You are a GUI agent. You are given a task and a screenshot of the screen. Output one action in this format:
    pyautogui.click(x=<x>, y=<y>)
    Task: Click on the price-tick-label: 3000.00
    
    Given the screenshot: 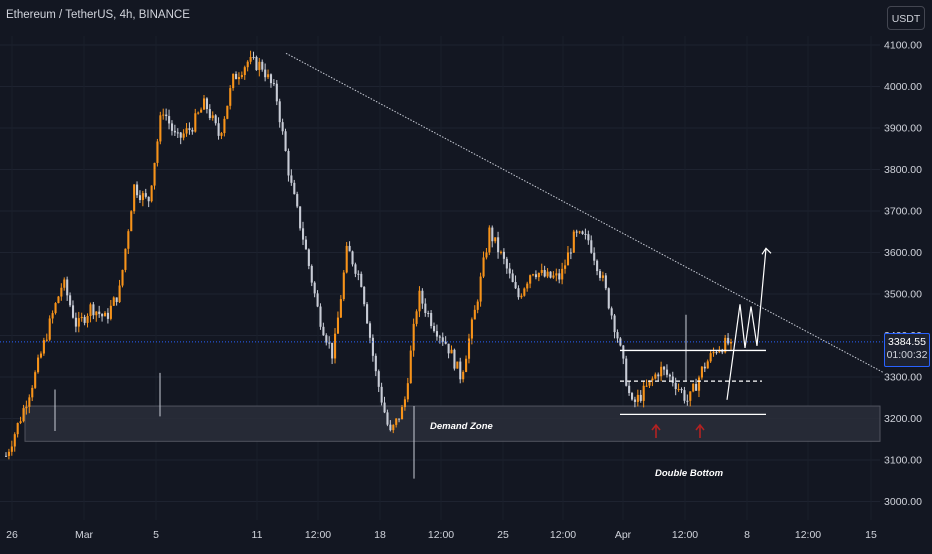 What is the action you would take?
    pyautogui.click(x=903, y=502)
    